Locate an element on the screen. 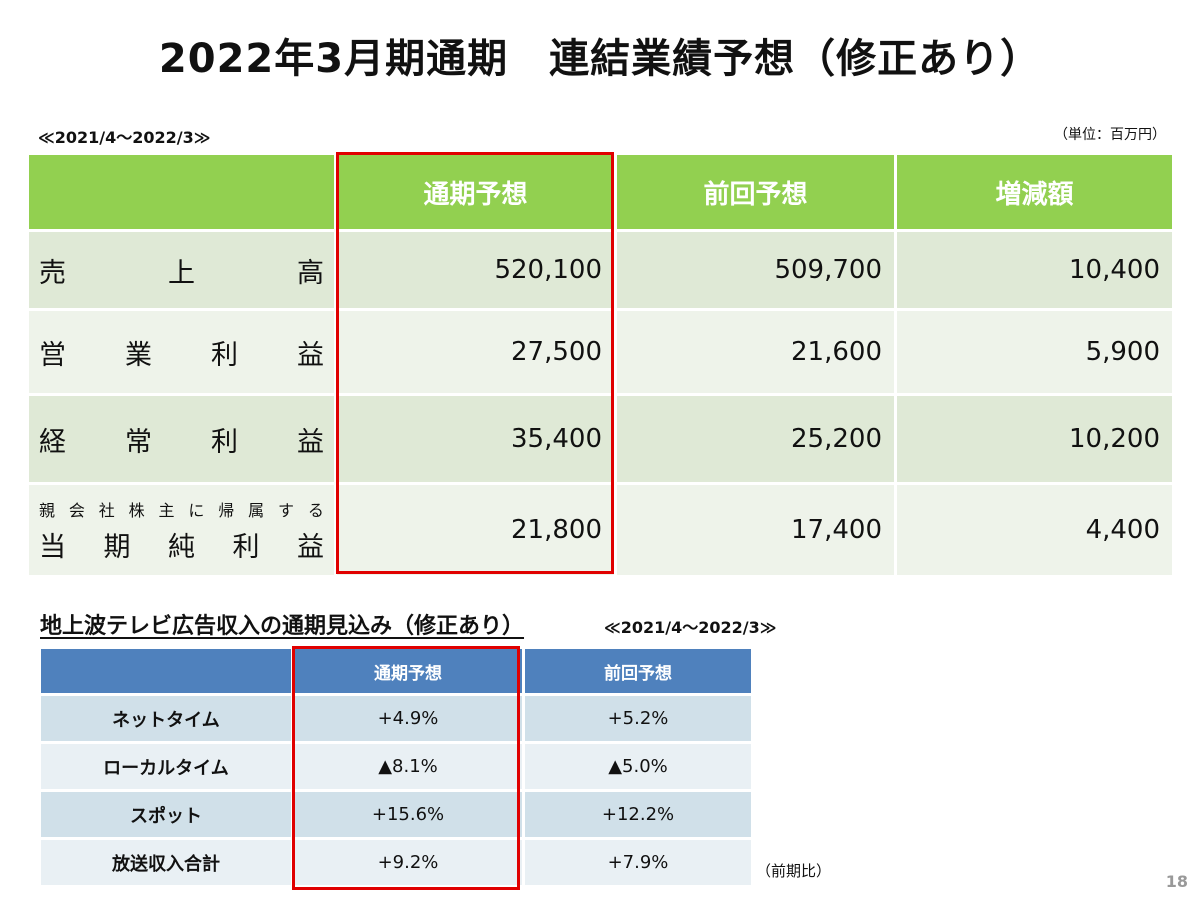  table-row: ネットタイム +4.9% +5.2% is located at coordinates (396, 718).